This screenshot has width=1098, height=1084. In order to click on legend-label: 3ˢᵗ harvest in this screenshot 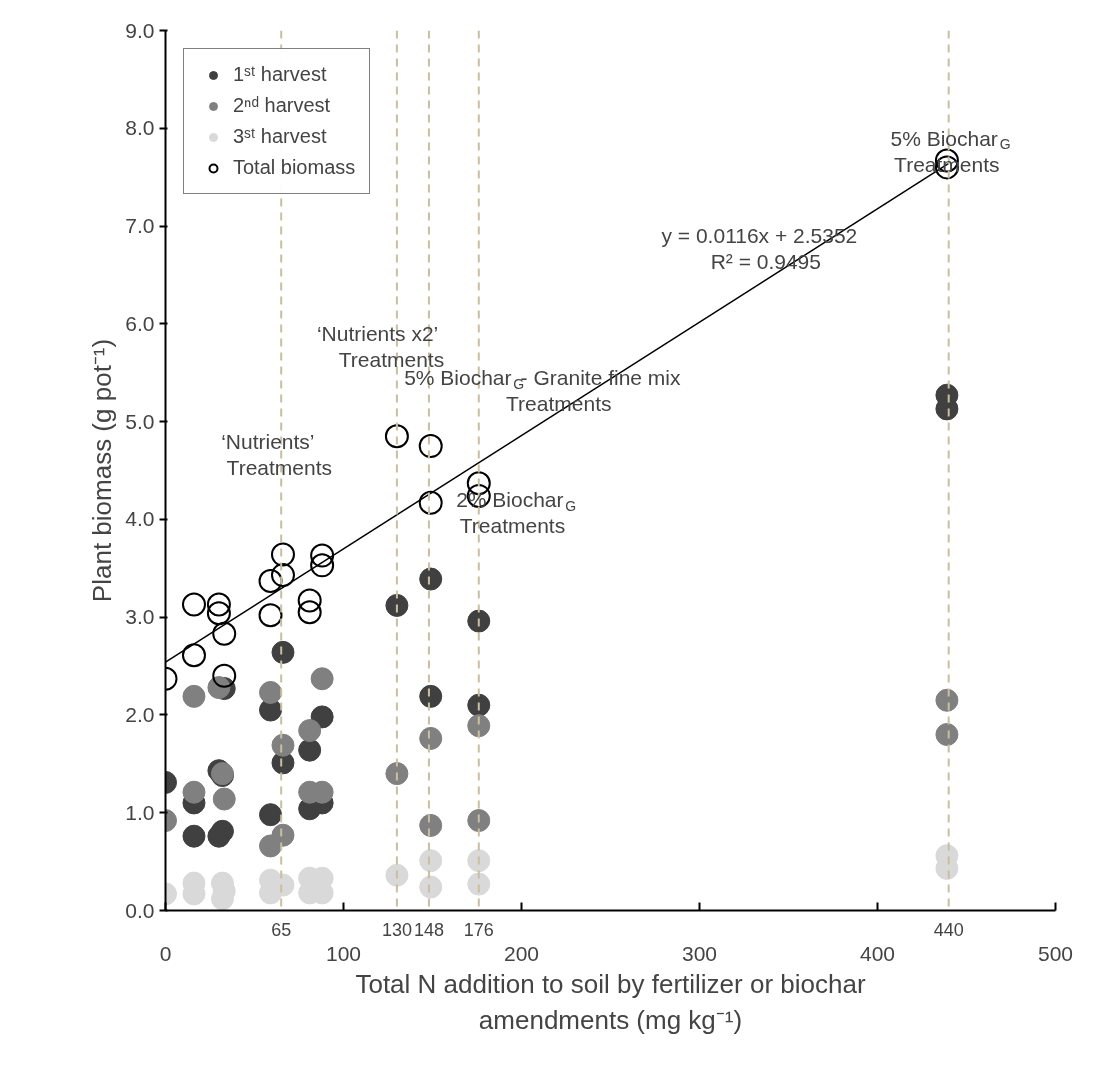, I will do `click(280, 136)`.